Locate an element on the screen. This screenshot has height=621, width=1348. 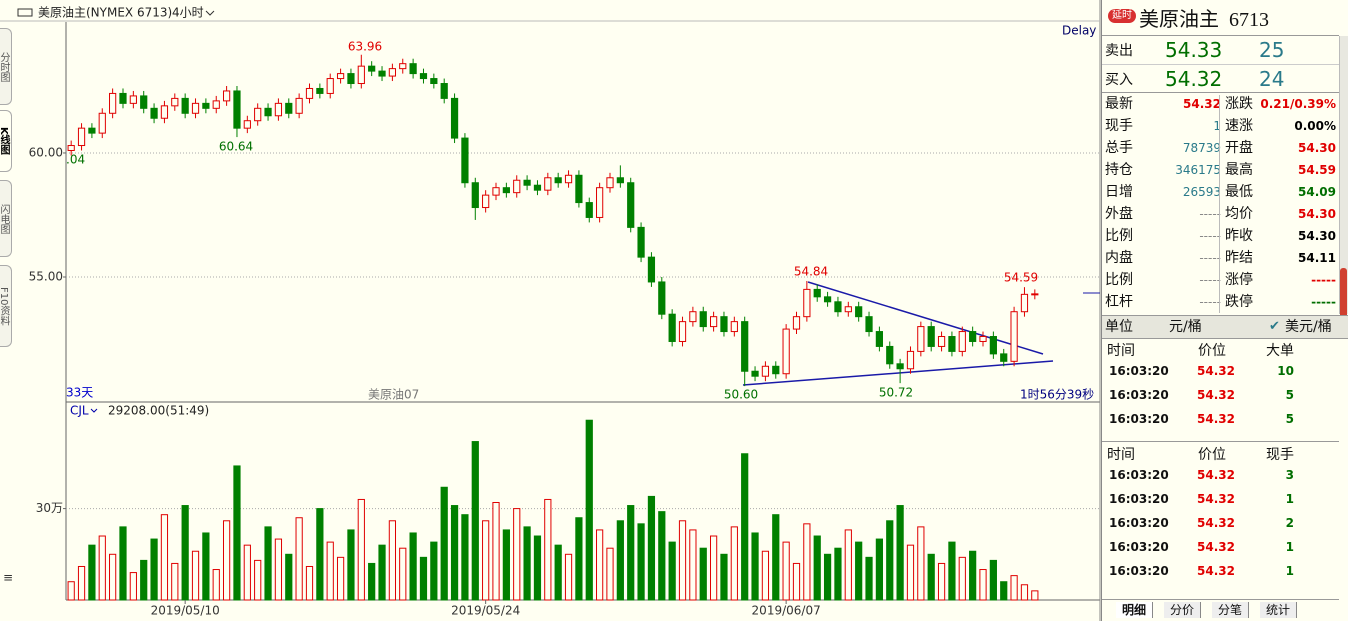
stat-label: 涨停 is located at coordinates (1239, 280).